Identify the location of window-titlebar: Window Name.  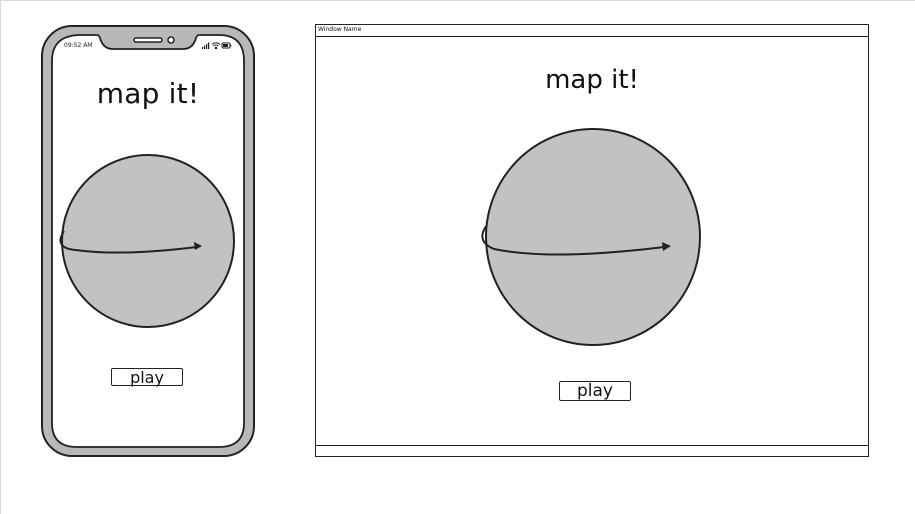
(592, 31).